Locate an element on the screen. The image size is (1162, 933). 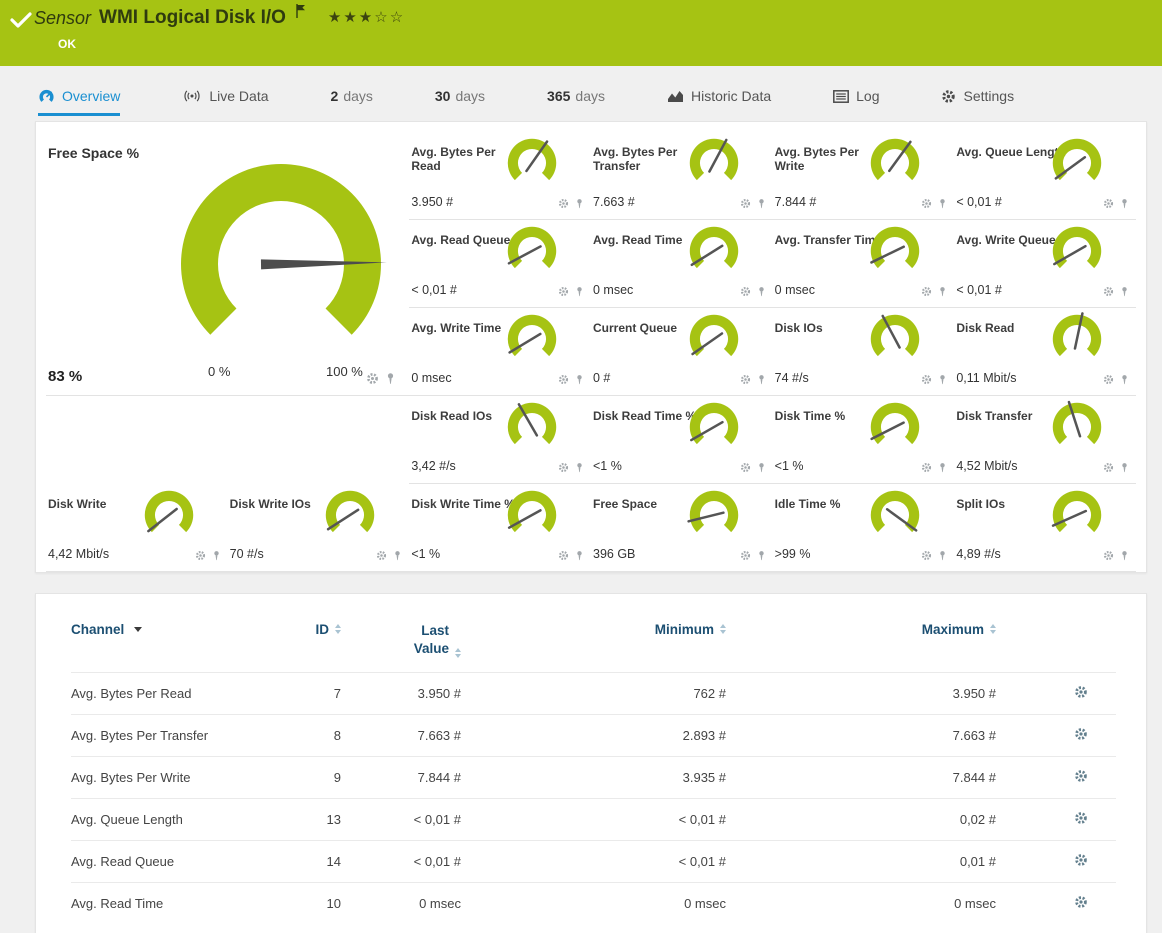
gauge-title: Avg. Queue Length is located at coordinates (1011, 152).